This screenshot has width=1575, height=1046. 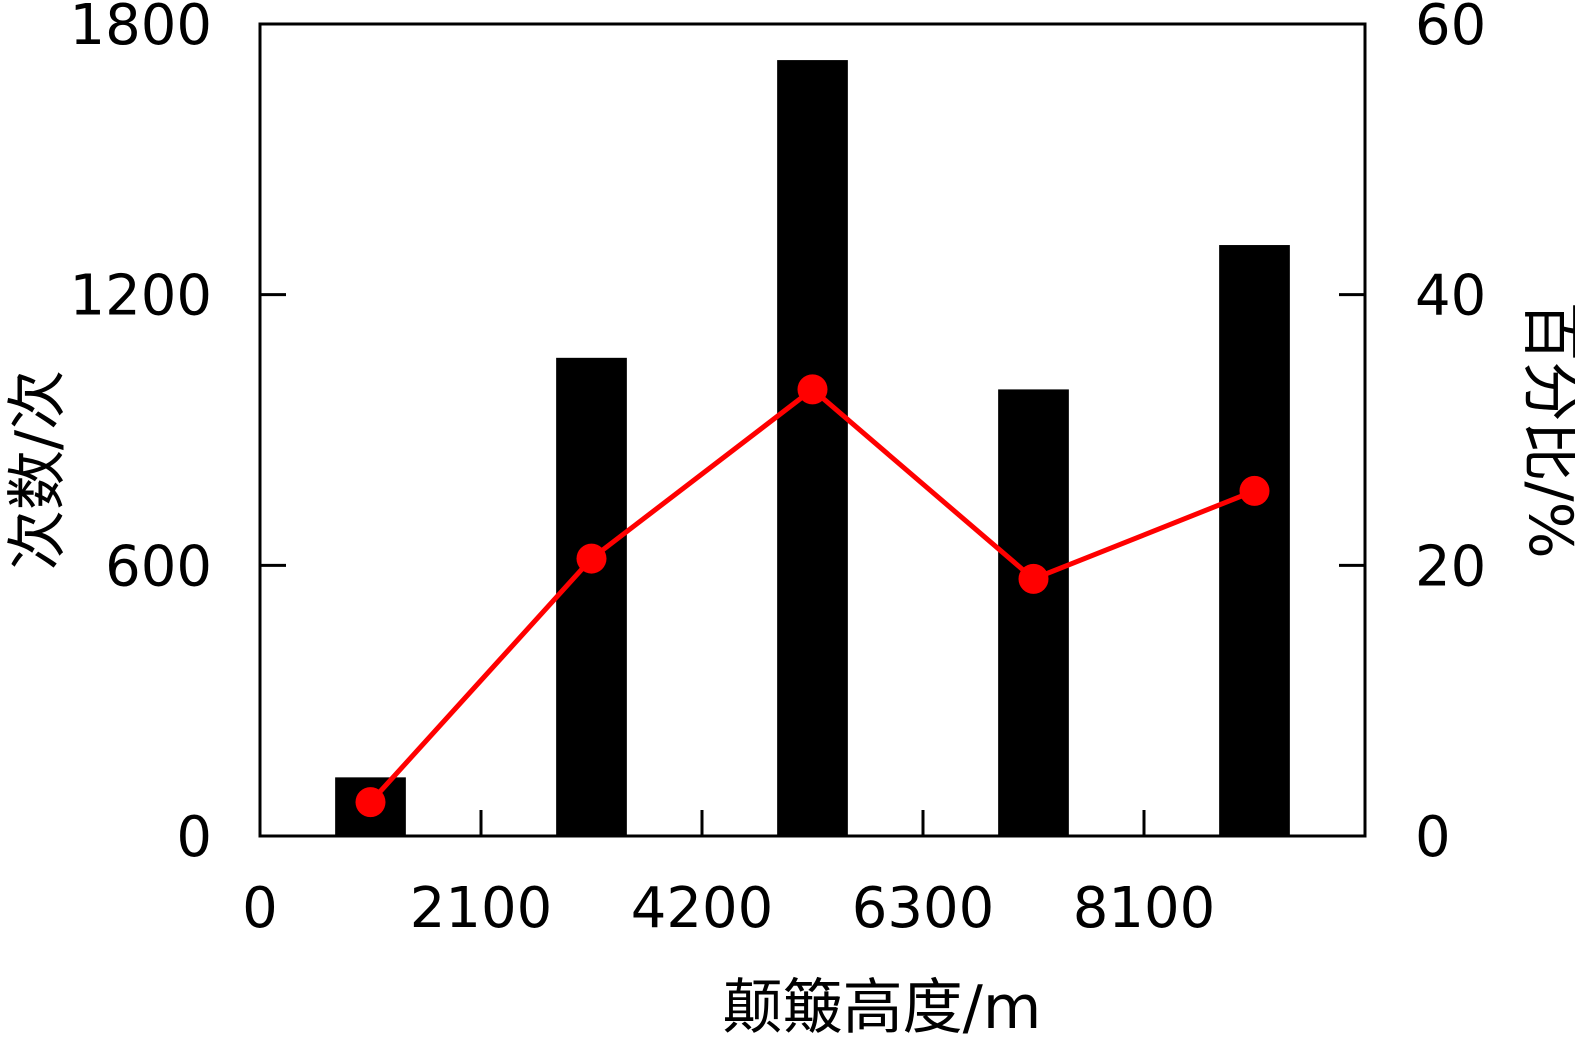 What do you see at coordinates (140, 296) in the screenshot?
I see `y-left-tick-label: 1200` at bounding box center [140, 296].